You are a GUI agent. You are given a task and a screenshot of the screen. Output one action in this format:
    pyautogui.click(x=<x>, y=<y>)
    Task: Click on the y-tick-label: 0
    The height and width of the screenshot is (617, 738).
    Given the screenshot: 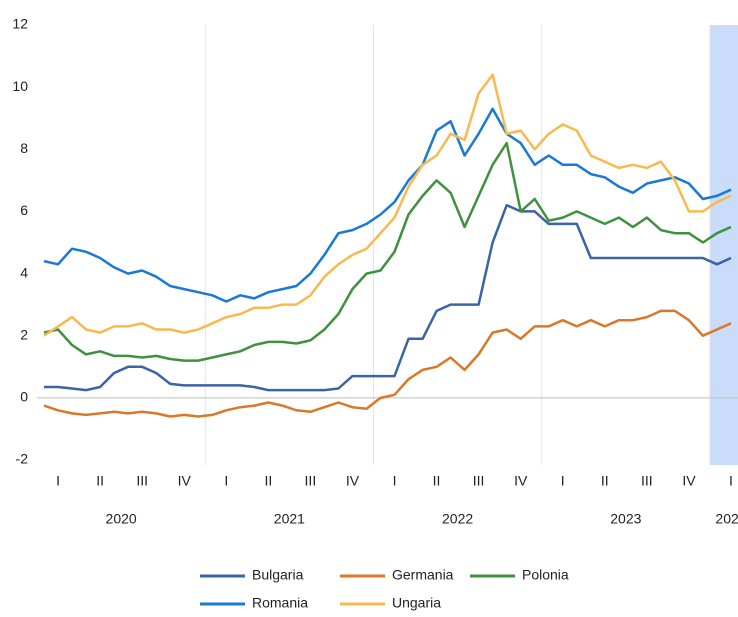 What is the action you would take?
    pyautogui.click(x=24, y=397)
    